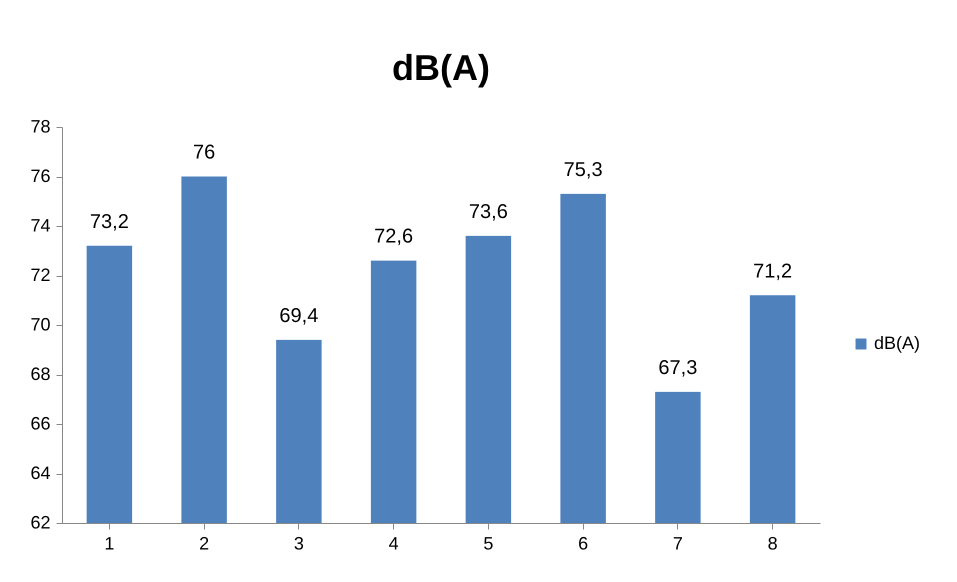 The height and width of the screenshot is (582, 957). What do you see at coordinates (109, 544) in the screenshot?
I see `x-tick-label: 1` at bounding box center [109, 544].